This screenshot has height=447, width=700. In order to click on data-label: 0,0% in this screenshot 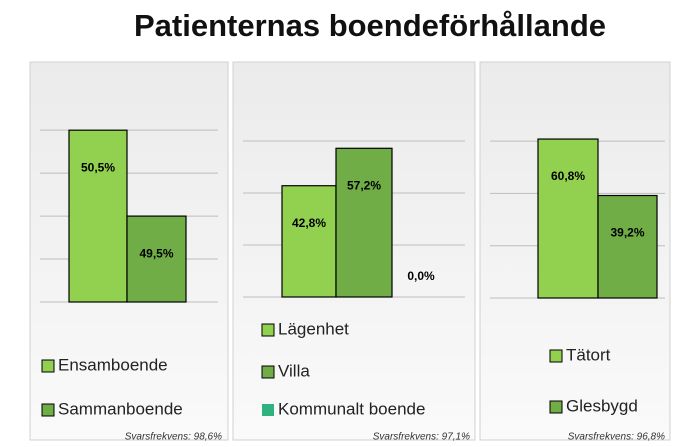, I will do `click(421, 276)`.